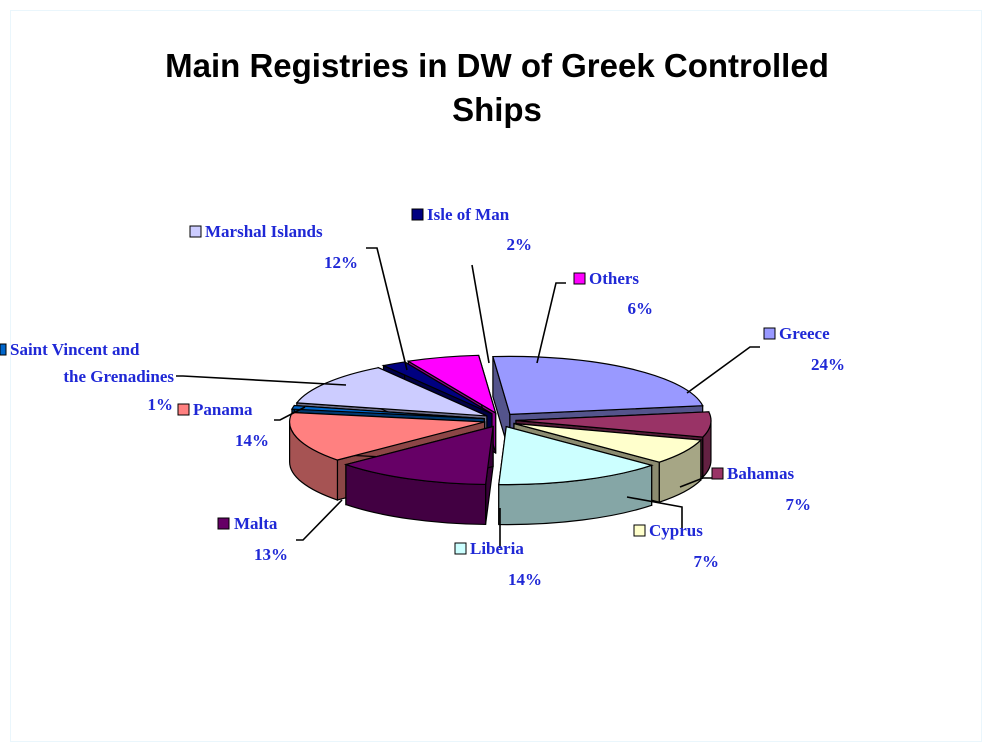 The image size is (994, 752). I want to click on slice-value-greece: 24%, so click(828, 364).